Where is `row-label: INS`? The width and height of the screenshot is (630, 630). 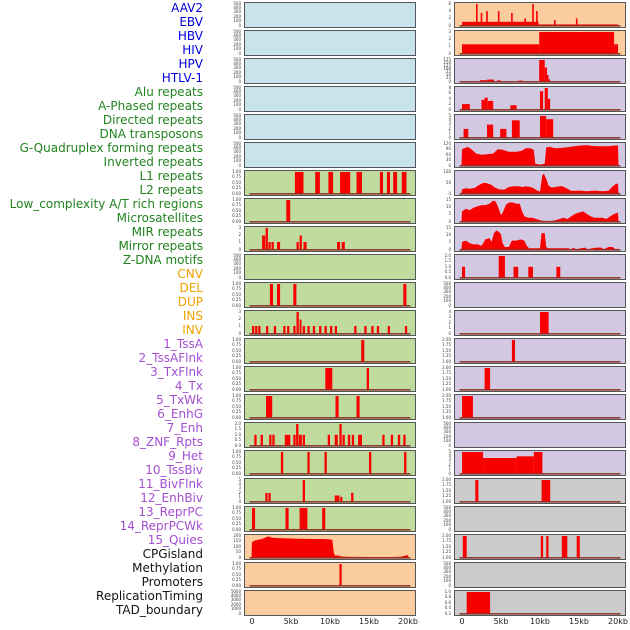 row-label: INS is located at coordinates (192, 316).